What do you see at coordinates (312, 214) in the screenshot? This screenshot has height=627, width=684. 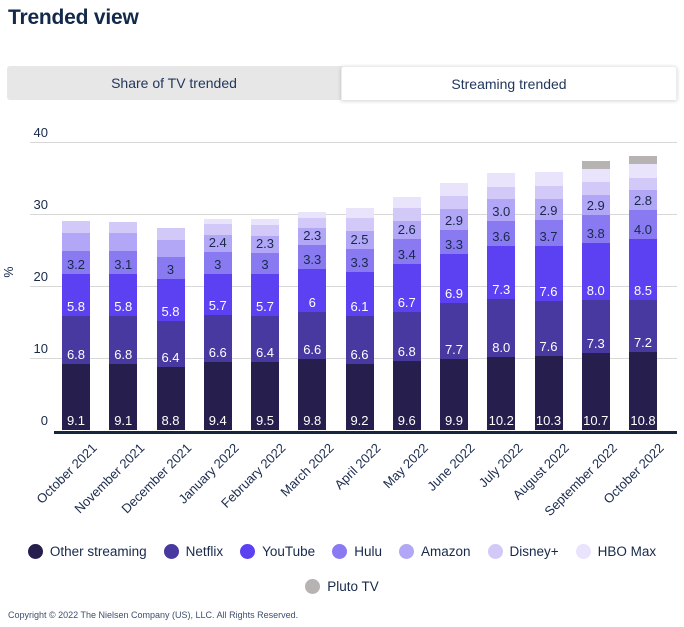 I see `bar-segment-hbo-max-march-2022` at bounding box center [312, 214].